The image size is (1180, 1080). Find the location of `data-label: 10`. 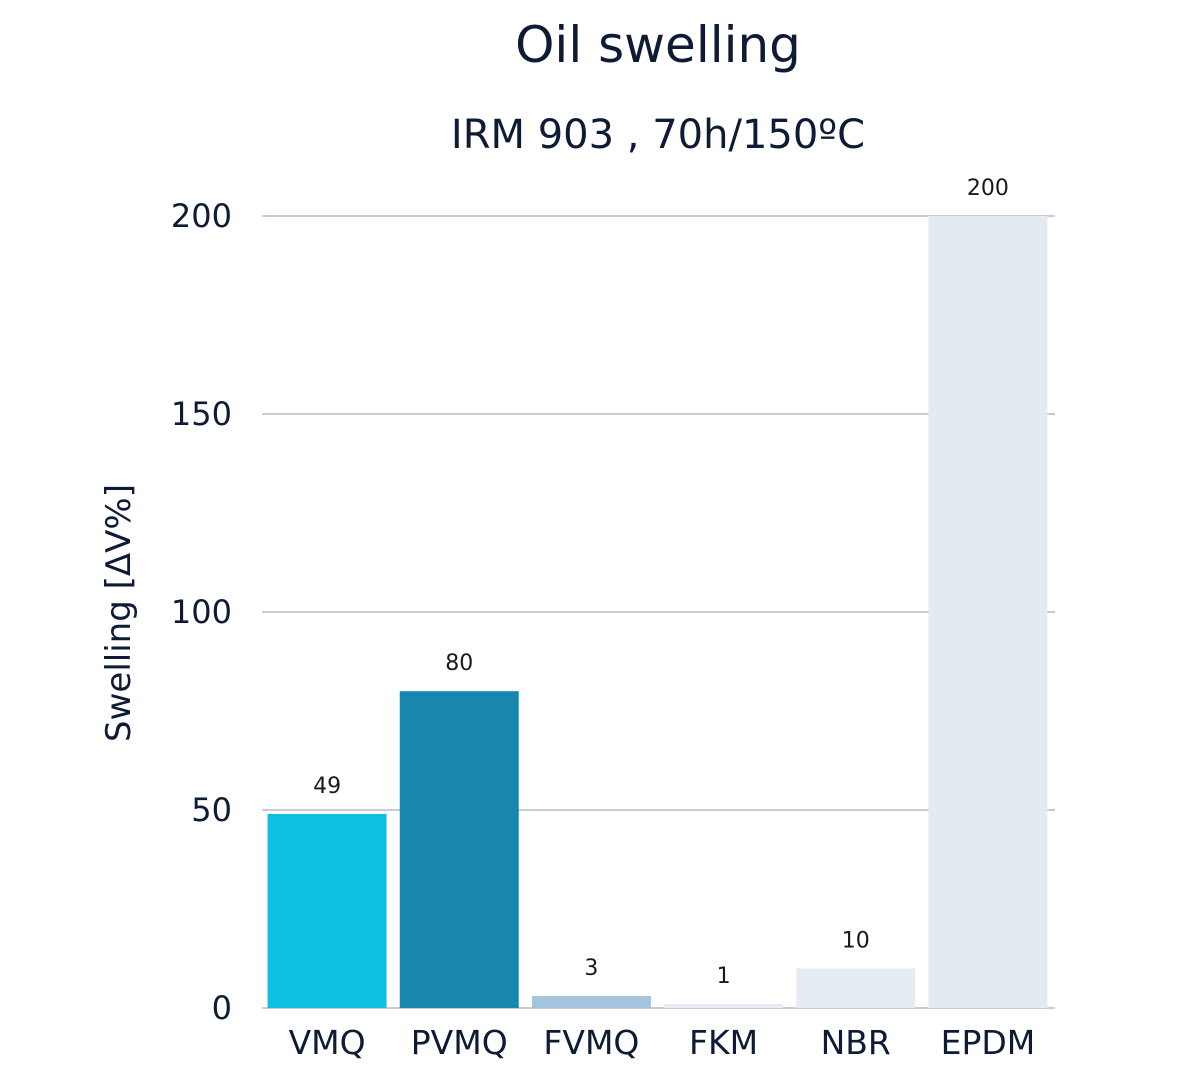

data-label: 10 is located at coordinates (856, 940).